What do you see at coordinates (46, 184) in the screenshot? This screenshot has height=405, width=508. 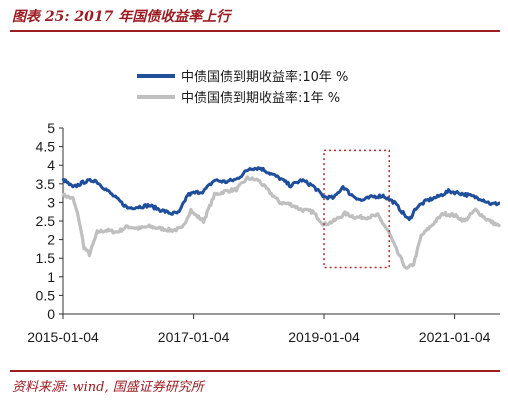 I see `y-tick-label: 3.5` at bounding box center [46, 184].